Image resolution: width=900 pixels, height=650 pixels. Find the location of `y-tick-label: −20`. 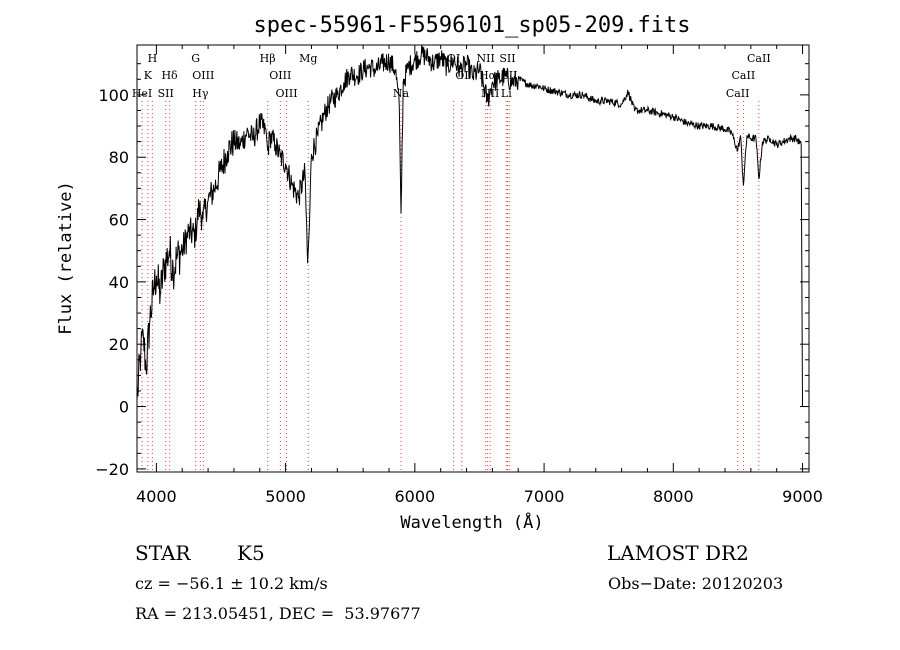

y-tick-label: −20 is located at coordinates (112, 469).